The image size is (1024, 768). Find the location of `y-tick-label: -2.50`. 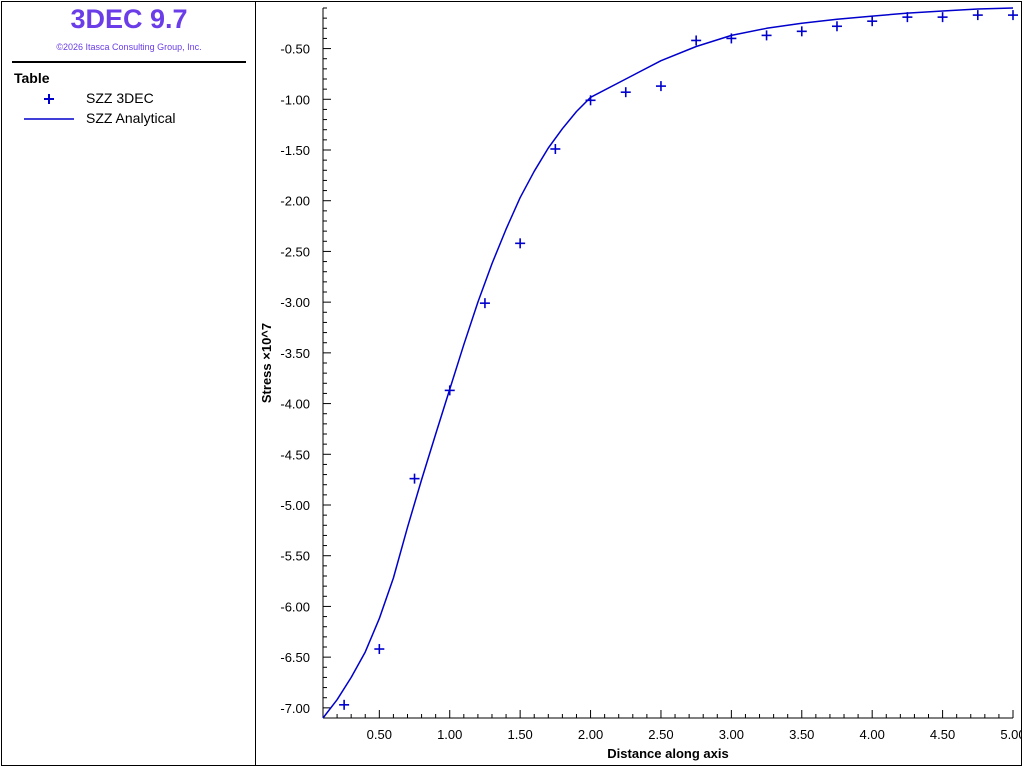

y-tick-label: -2.50 is located at coordinates (295, 251).